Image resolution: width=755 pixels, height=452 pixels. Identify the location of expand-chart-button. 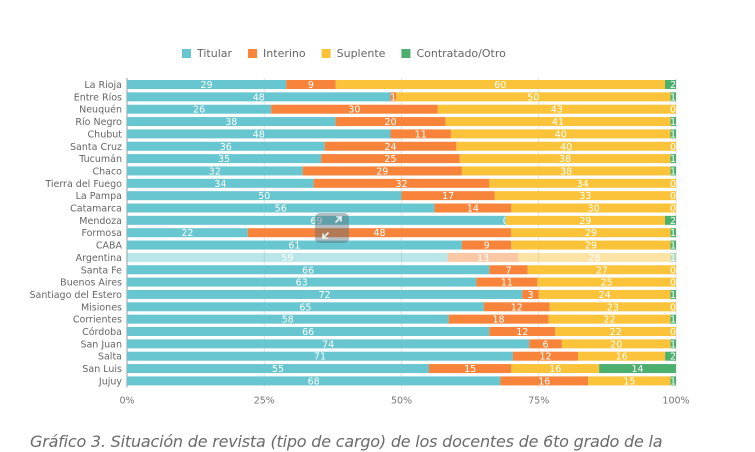
(332, 228).